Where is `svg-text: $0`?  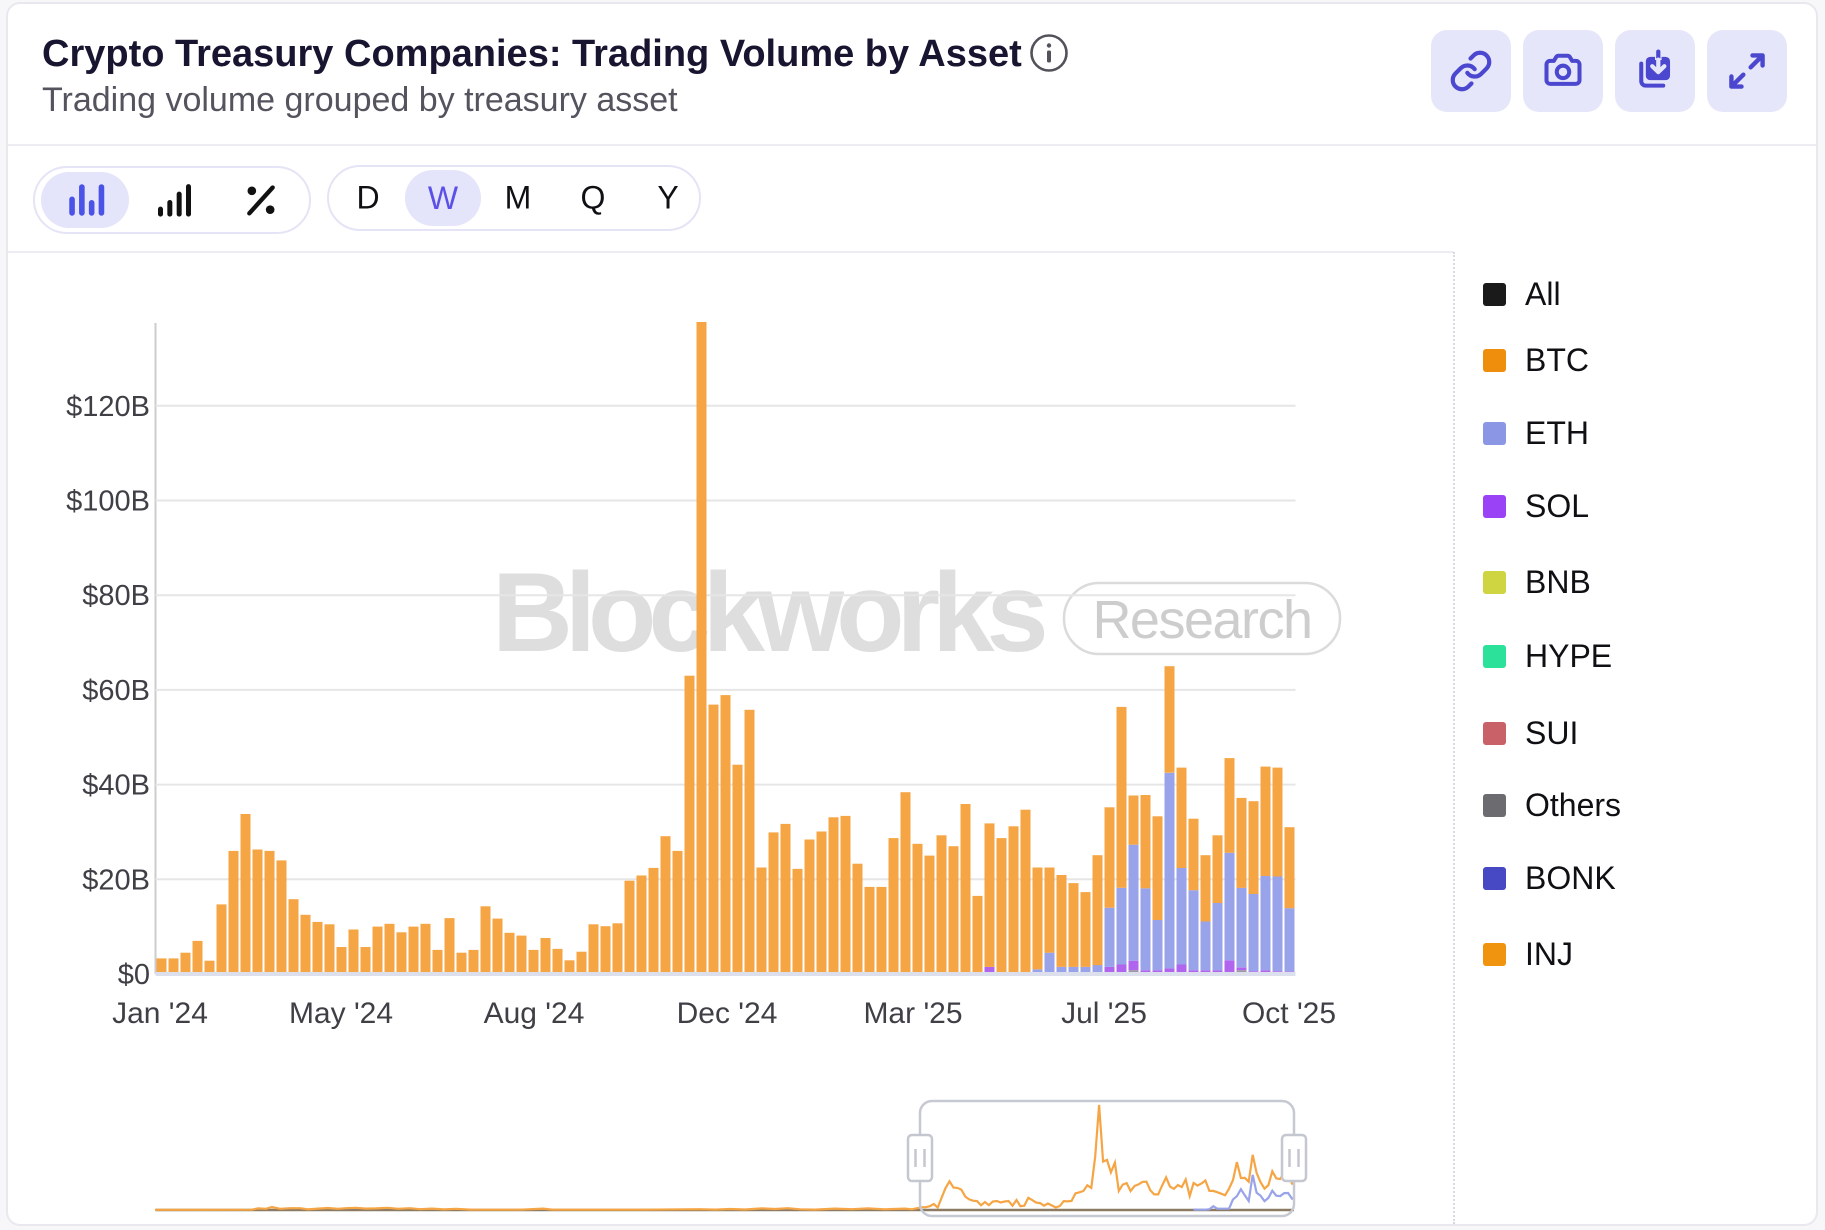
svg-text: $0 is located at coordinates (134, 975).